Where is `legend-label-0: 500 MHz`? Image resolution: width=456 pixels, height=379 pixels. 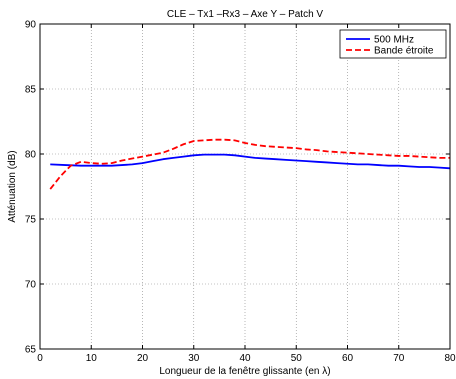 legend-label-0: 500 MHz is located at coordinates (394, 40).